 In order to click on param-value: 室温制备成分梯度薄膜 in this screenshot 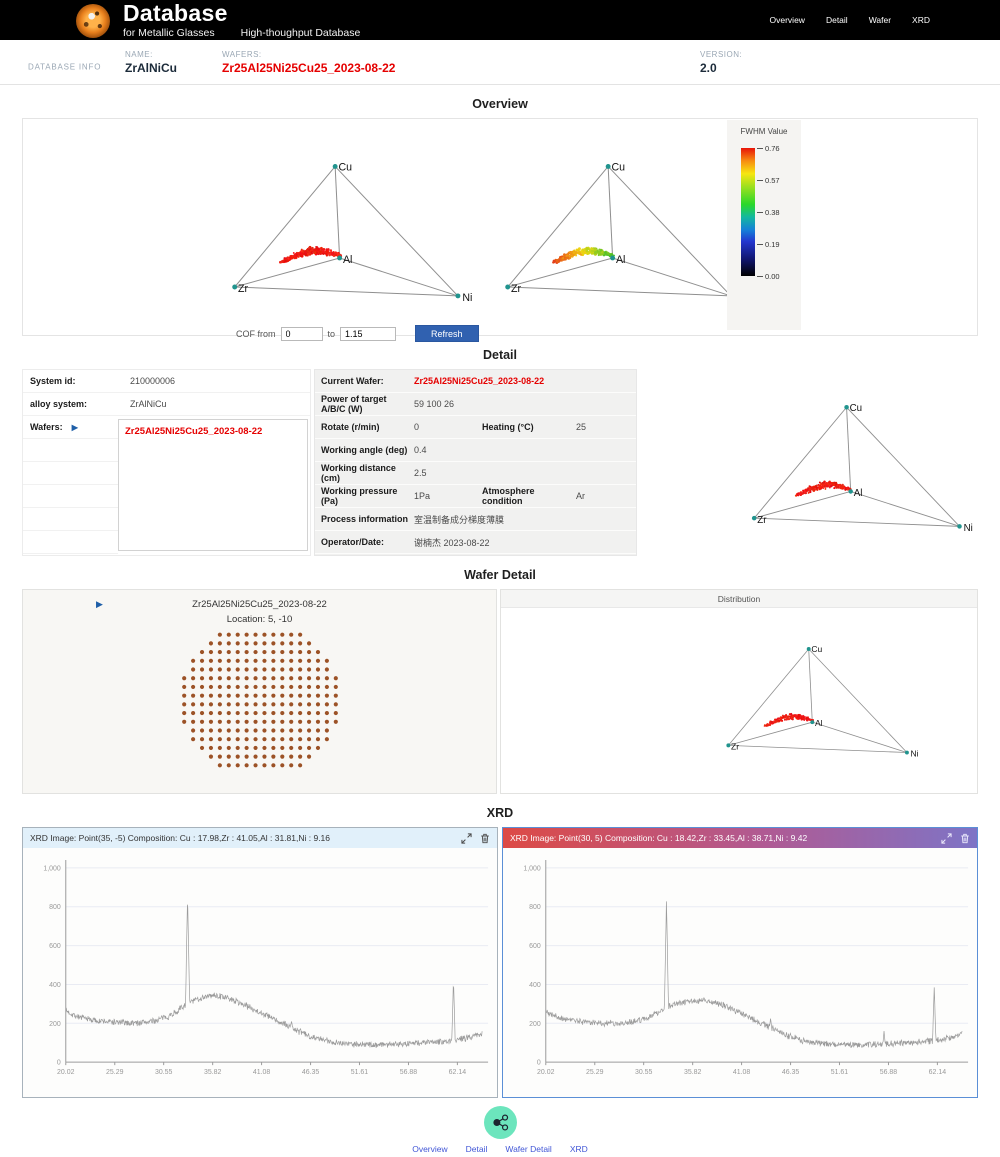, I will do `click(459, 519)`.